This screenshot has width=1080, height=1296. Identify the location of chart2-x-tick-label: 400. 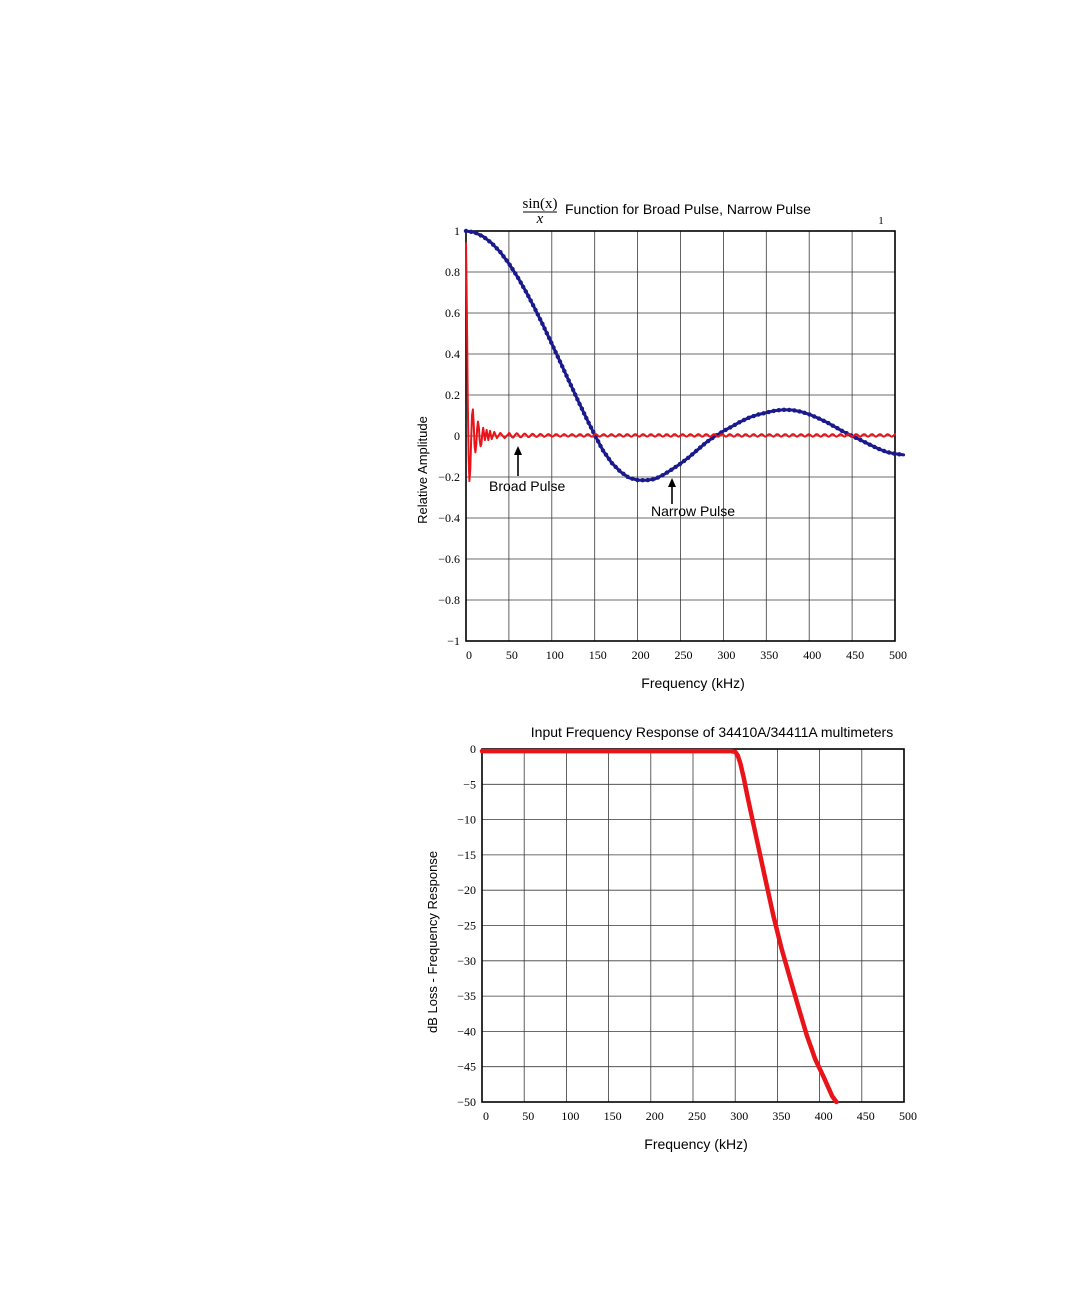
(824, 1116).